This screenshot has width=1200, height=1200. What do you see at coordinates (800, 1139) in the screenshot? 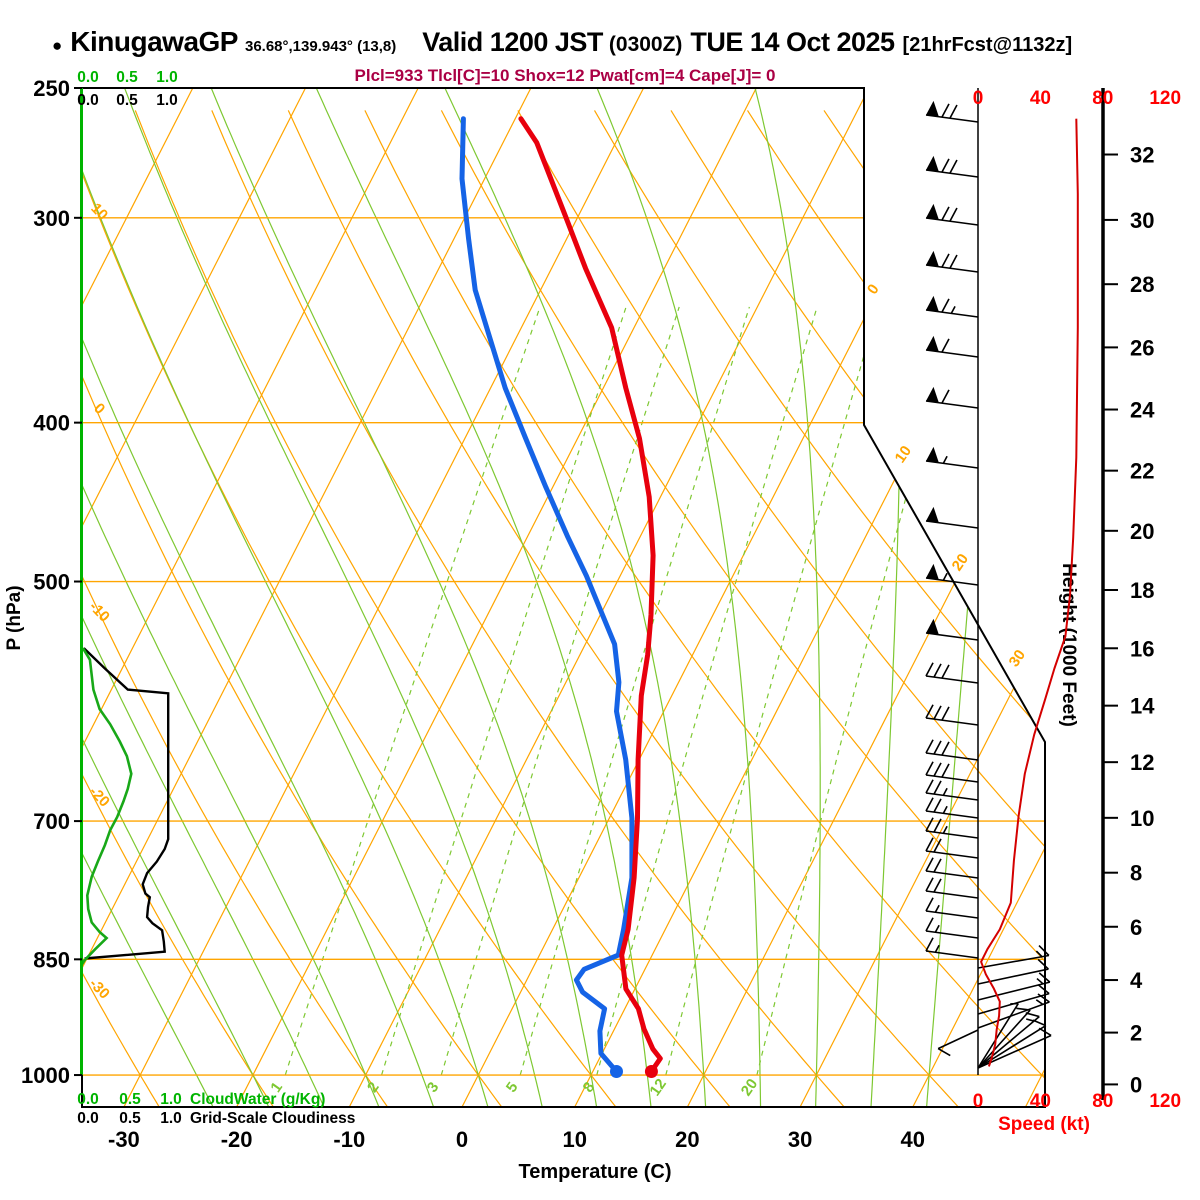
I see `temperature-tick-label: 30` at bounding box center [800, 1139].